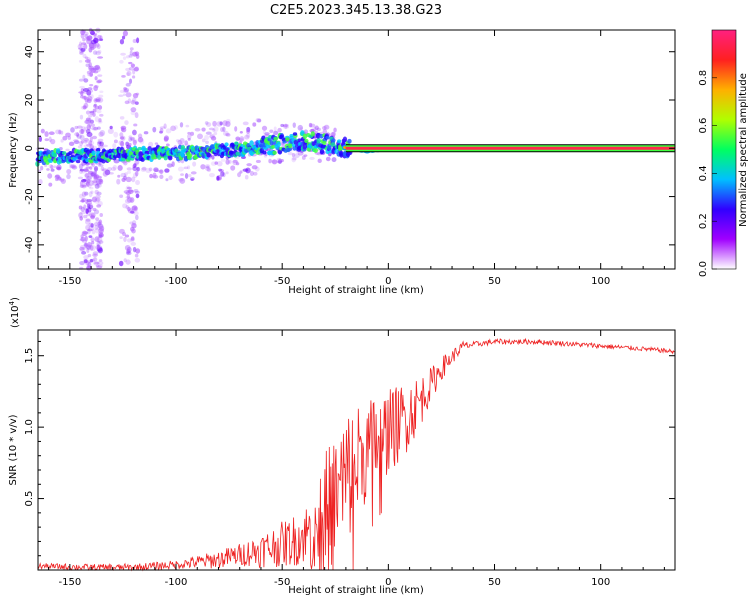 The image size is (750, 604). Describe the element at coordinates (388, 582) in the screenshot. I see `snr-x-tick-label: 0` at that location.